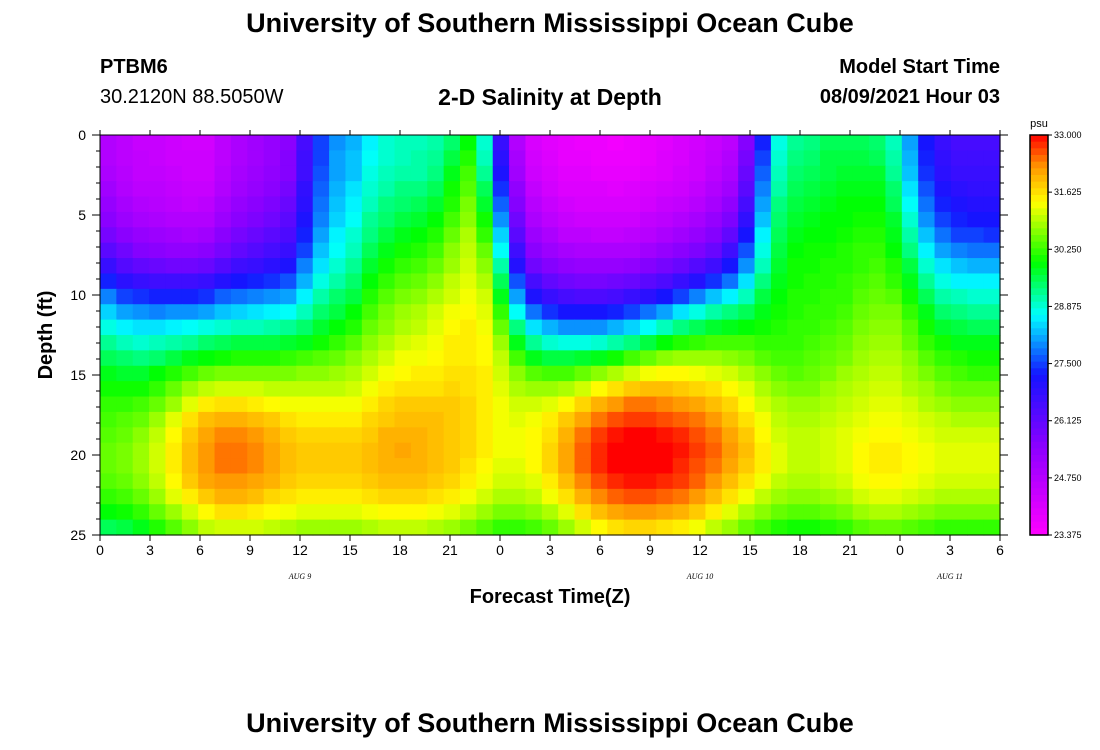 Image resolution: width=1100 pixels, height=750 pixels. Describe the element at coordinates (600, 550) in the screenshot. I see `x-tick-label: 6` at that location.